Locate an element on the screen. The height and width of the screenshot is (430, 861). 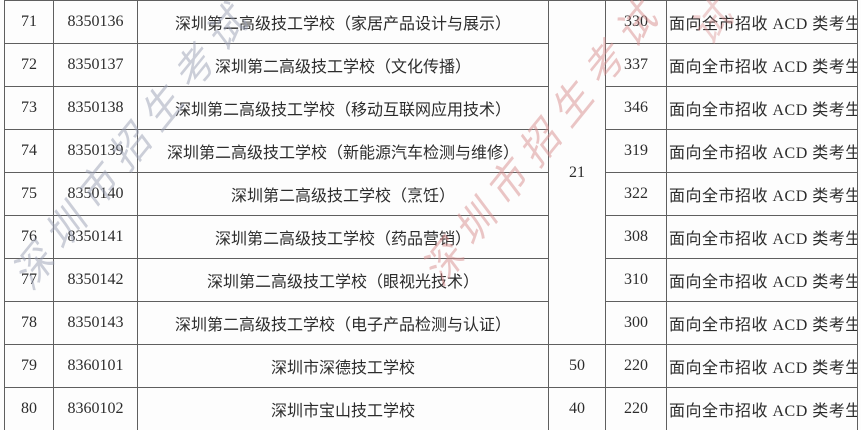
seq-cell: 75 is located at coordinates (29, 194).